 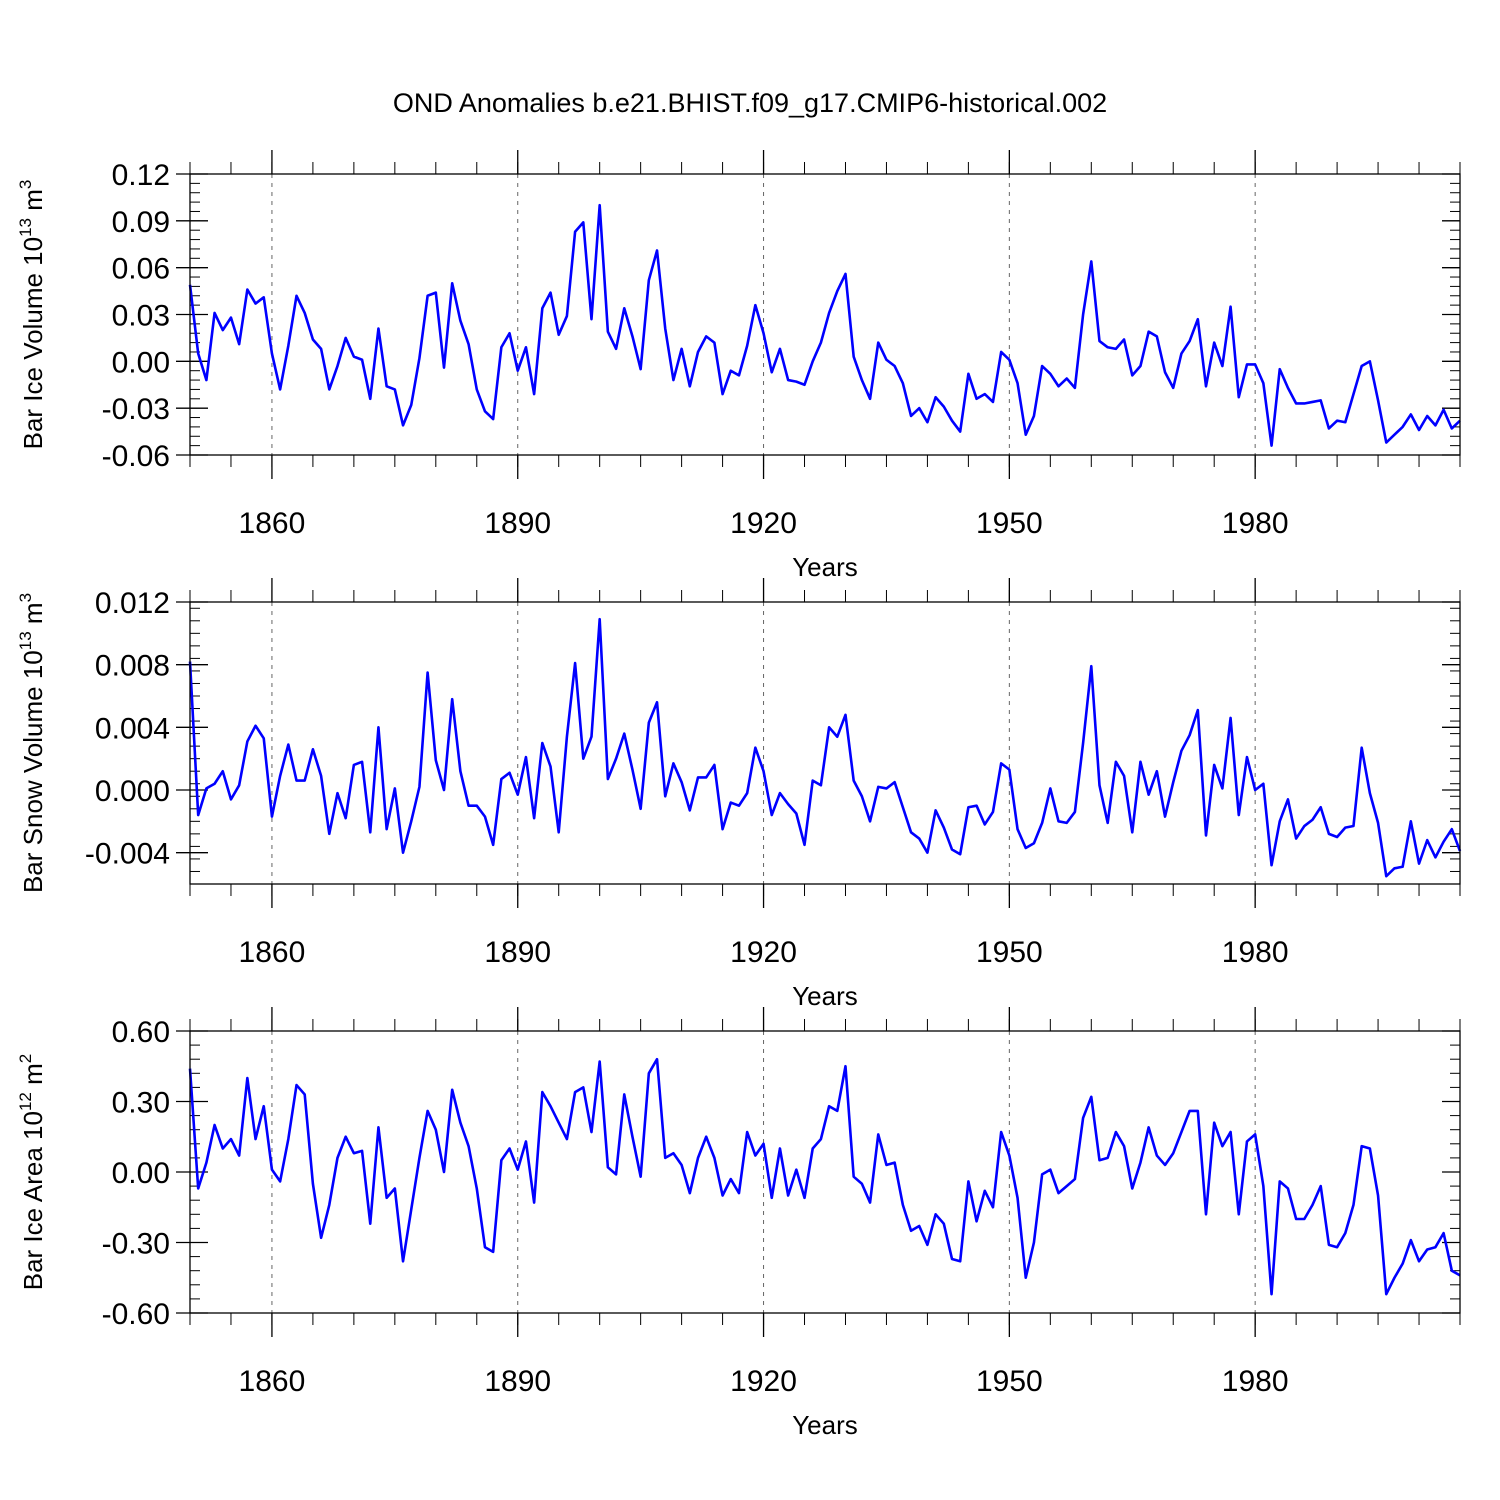 What do you see at coordinates (132, 728) in the screenshot?
I see `y-tick-label: 0.004` at bounding box center [132, 728].